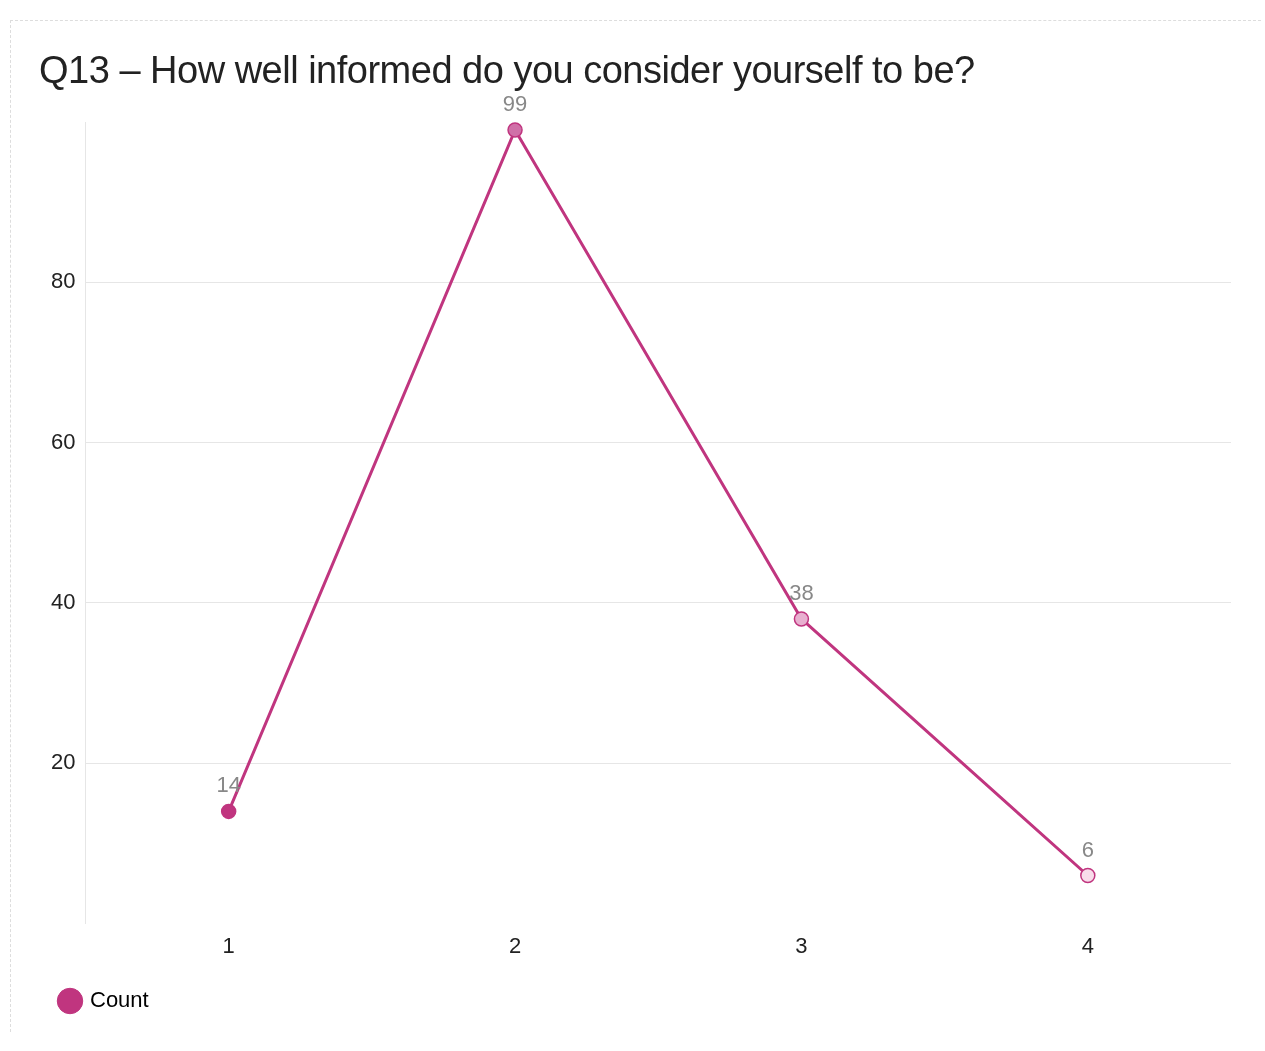  I want to click on y-tick-label: 40, so click(63, 602).